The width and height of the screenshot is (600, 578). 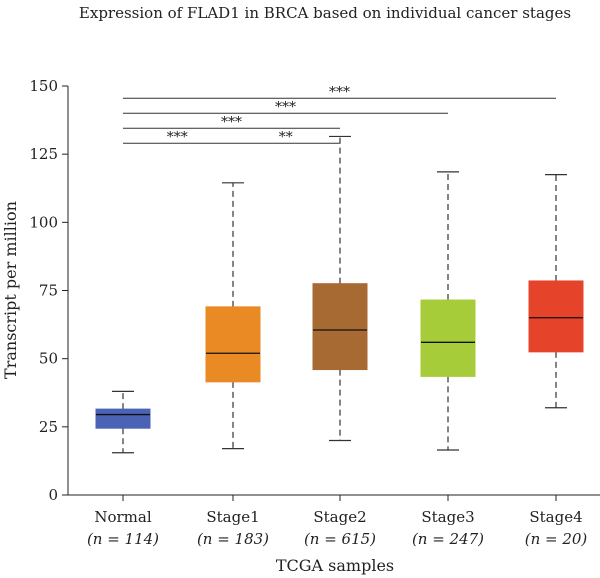 What do you see at coordinates (556, 539) in the screenshot?
I see `category-n-label: (n = 20)` at bounding box center [556, 539].